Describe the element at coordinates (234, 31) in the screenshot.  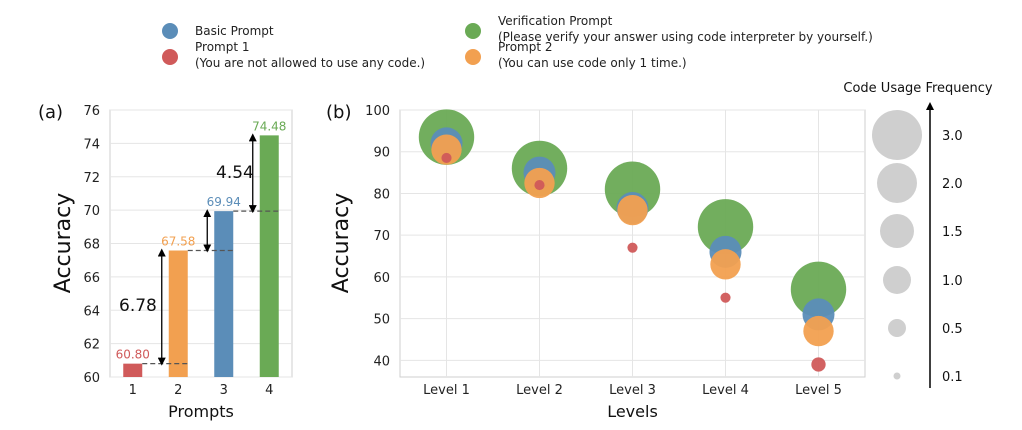
I see `legend-label: Basic Prompt` at that location.